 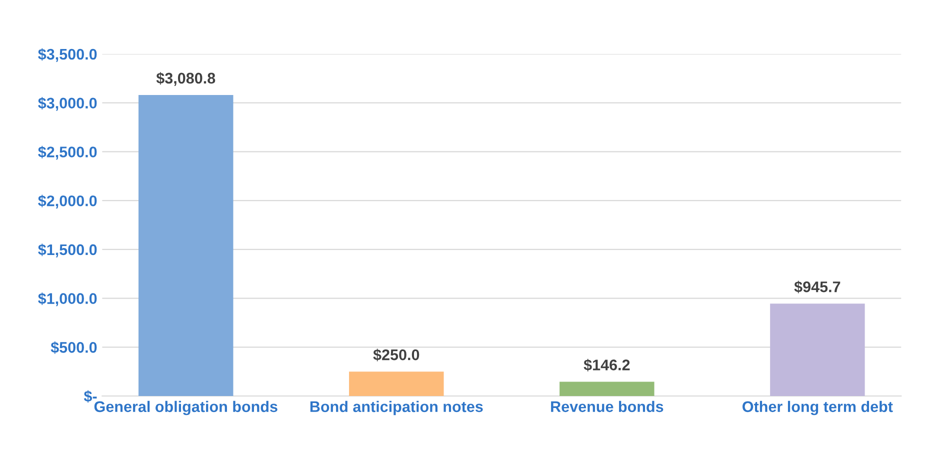 I want to click on y-tick-label: $-, so click(x=90, y=396).